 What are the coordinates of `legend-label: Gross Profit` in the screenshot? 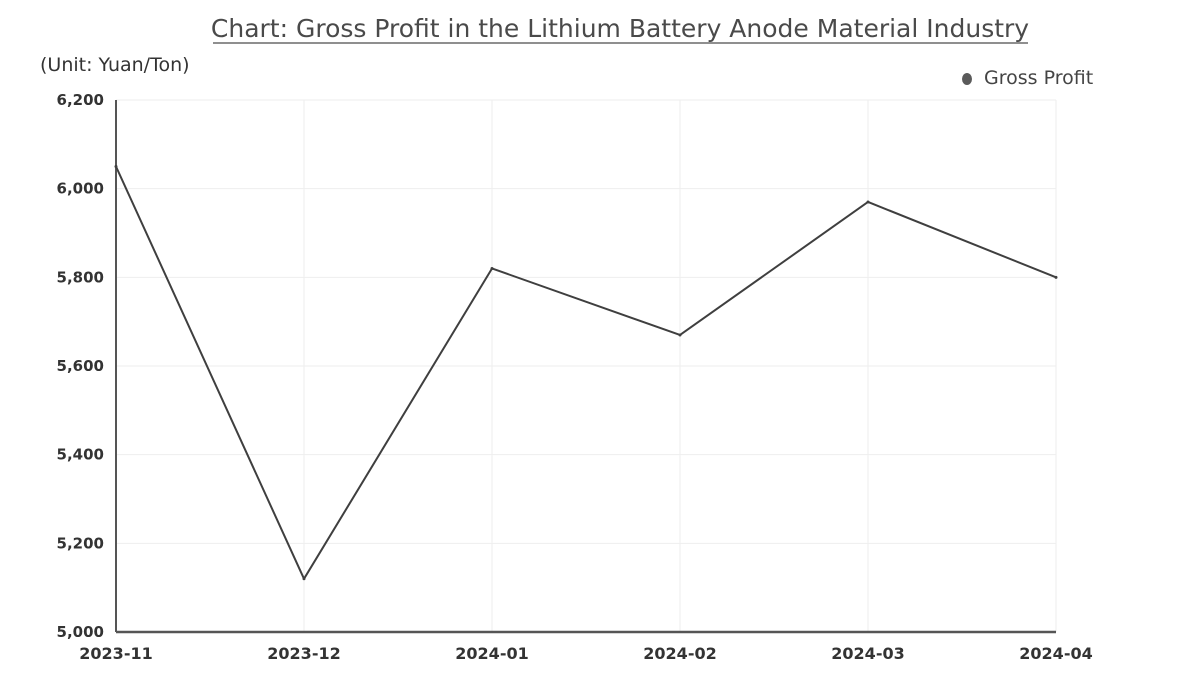 It's located at (1038, 78).